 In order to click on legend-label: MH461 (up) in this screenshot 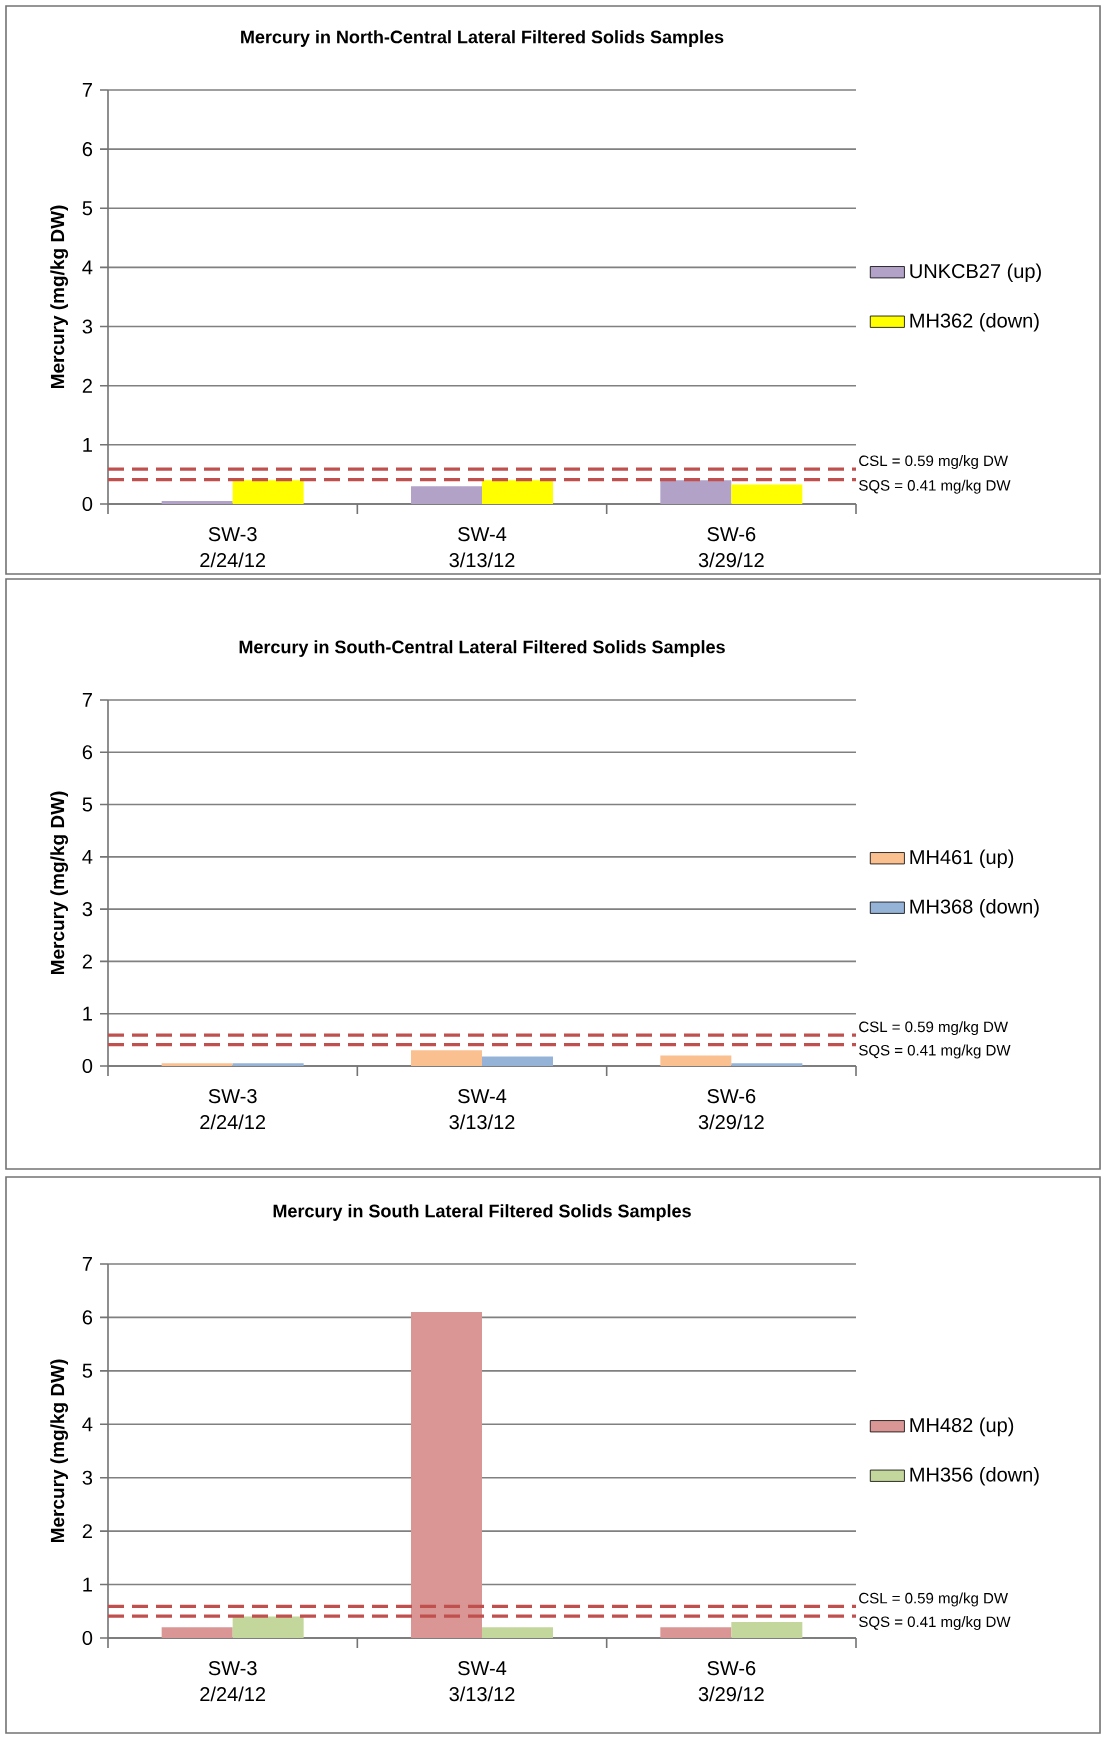, I will do `click(962, 859)`.